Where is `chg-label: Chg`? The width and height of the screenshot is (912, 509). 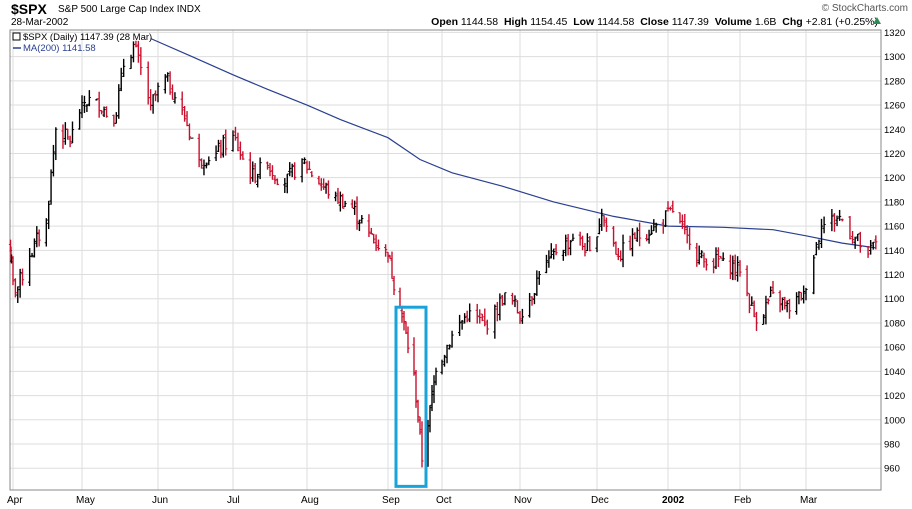
chg-label: Chg is located at coordinates (792, 22).